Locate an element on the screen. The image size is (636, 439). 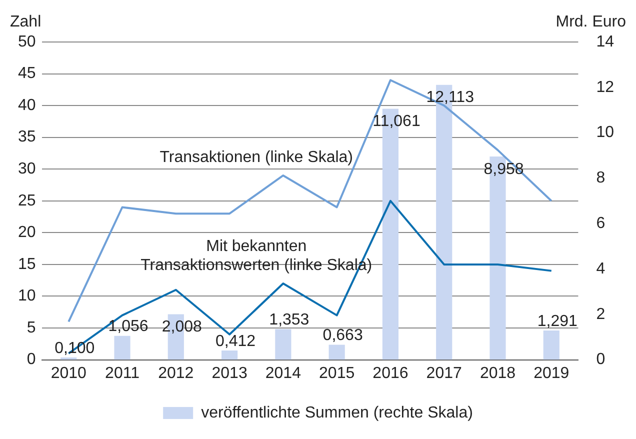
x-tick-label: 2016 is located at coordinates (390, 373).